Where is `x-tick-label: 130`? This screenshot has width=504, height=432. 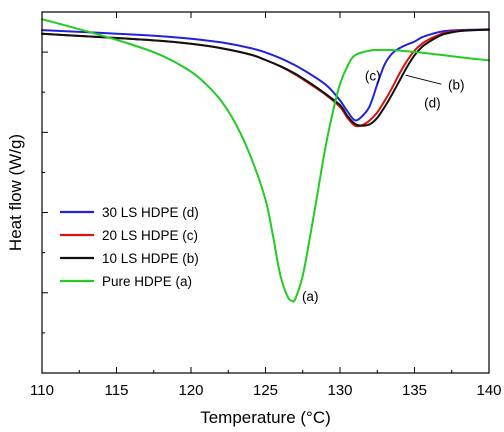
x-tick-label: 130 is located at coordinates (339, 390).